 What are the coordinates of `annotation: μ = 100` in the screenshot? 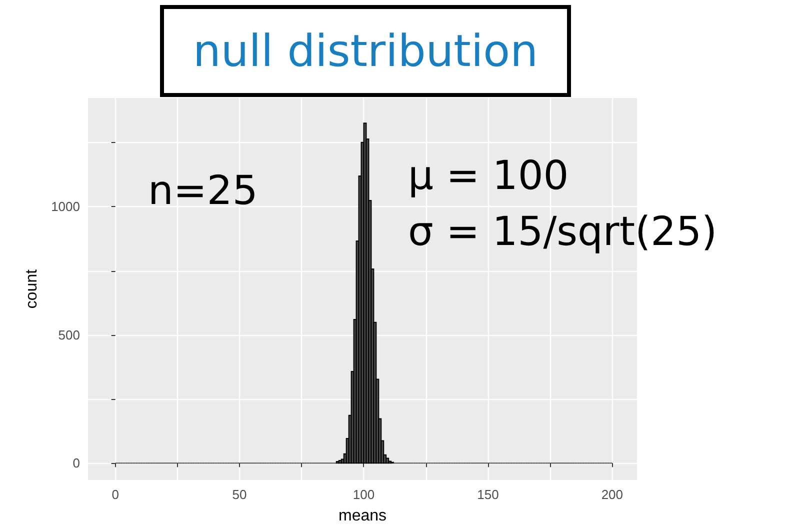 It's located at (488, 176).